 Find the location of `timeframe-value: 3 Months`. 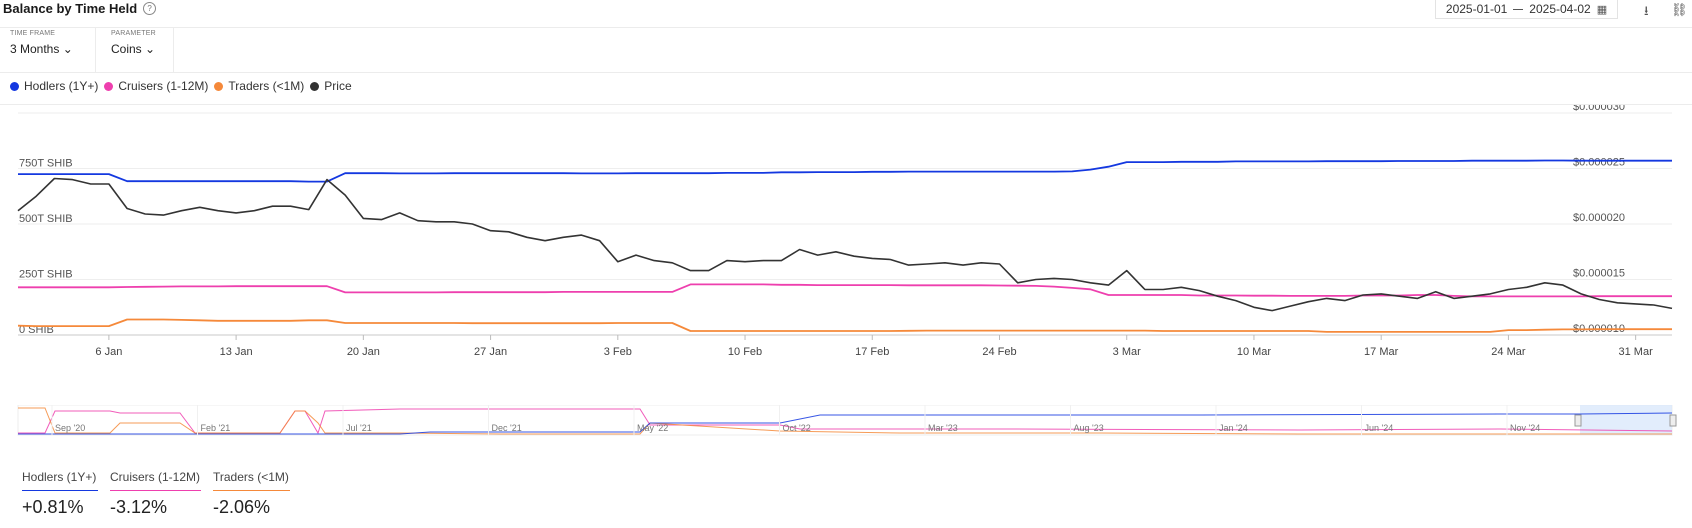

timeframe-value: 3 Months is located at coordinates (35, 49).